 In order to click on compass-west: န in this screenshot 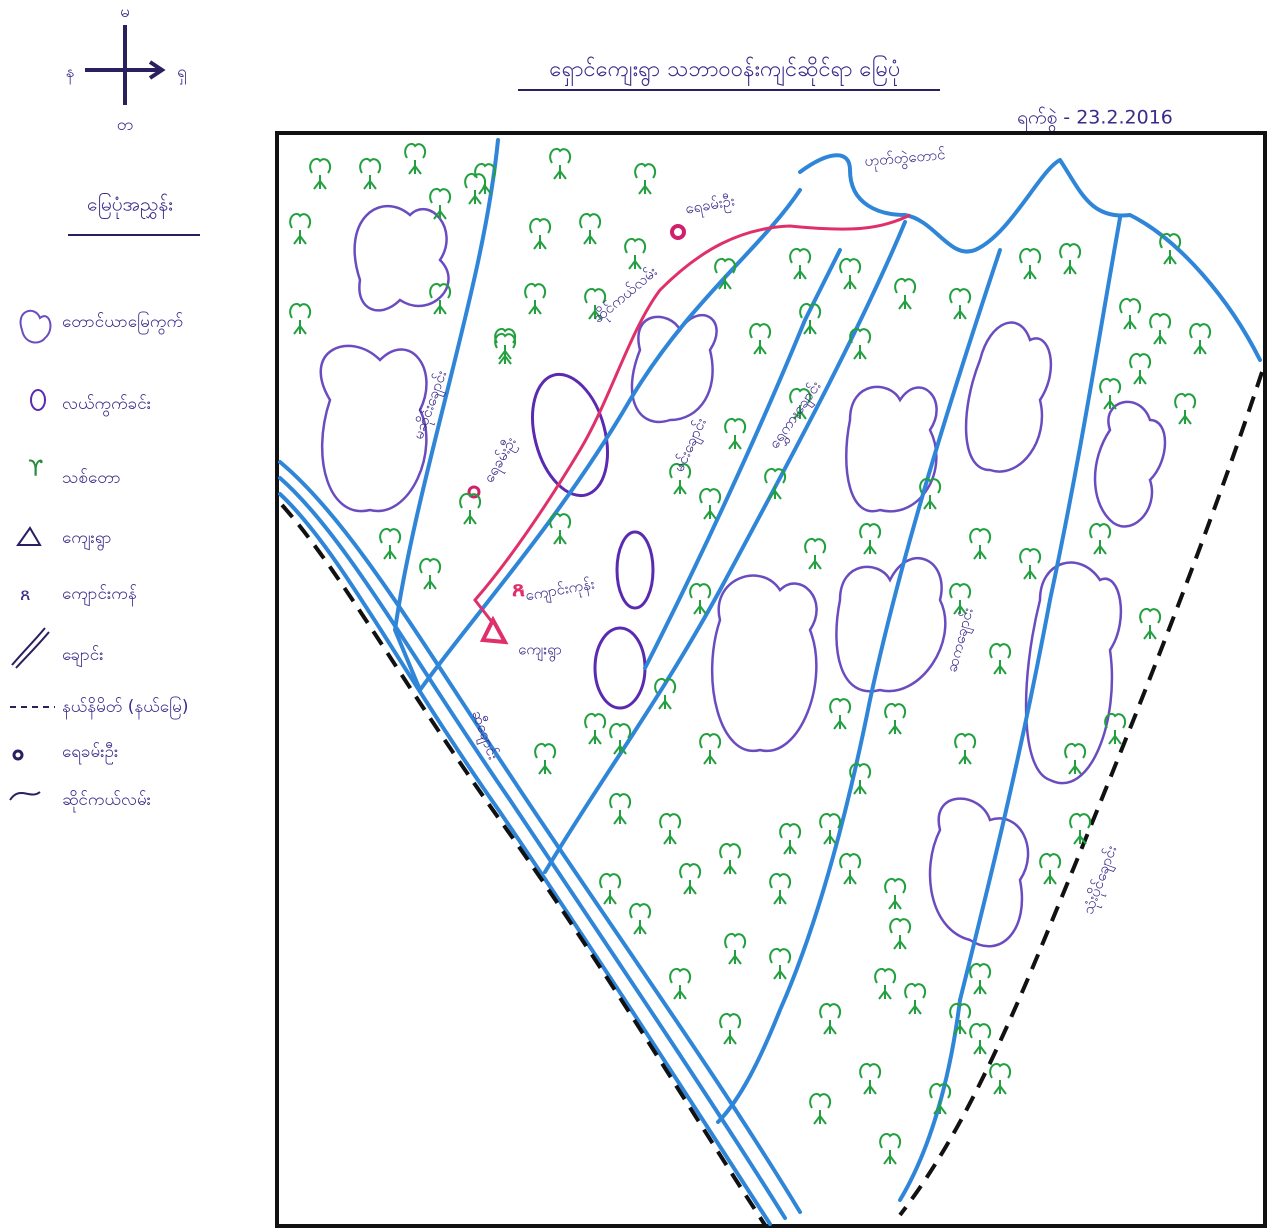, I will do `click(70, 73)`.